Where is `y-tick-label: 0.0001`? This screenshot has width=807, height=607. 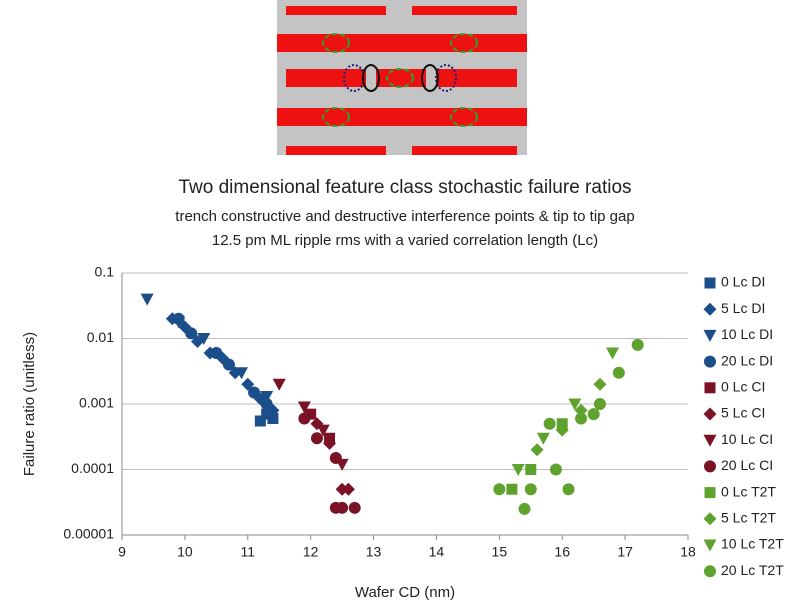 y-tick-label: 0.0001 is located at coordinates (92, 468).